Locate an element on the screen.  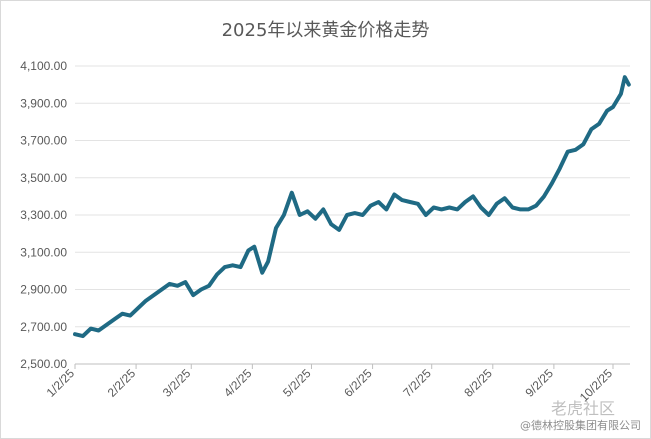
y-tick-label: 3,300.00 is located at coordinates (43, 215).